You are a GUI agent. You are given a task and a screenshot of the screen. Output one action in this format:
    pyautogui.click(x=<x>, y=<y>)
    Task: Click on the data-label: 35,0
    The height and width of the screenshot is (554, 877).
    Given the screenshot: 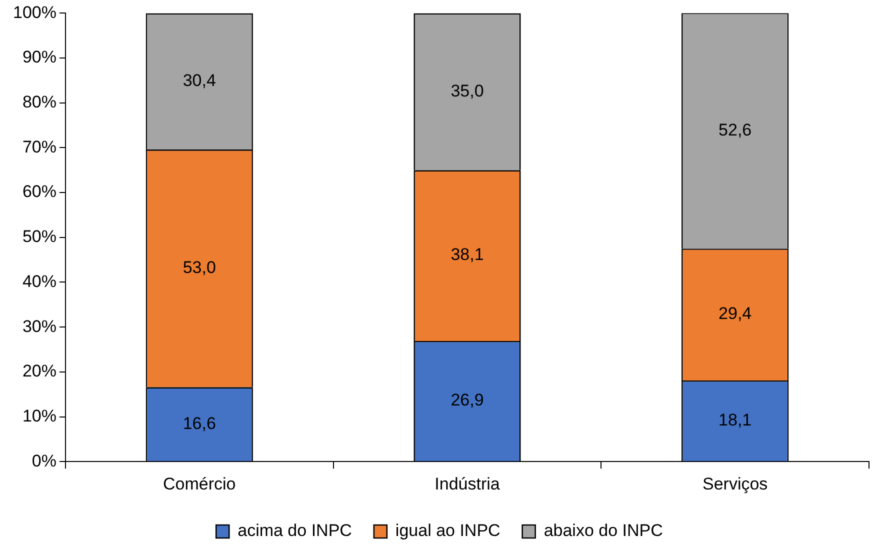 What is the action you would take?
    pyautogui.click(x=467, y=90)
    